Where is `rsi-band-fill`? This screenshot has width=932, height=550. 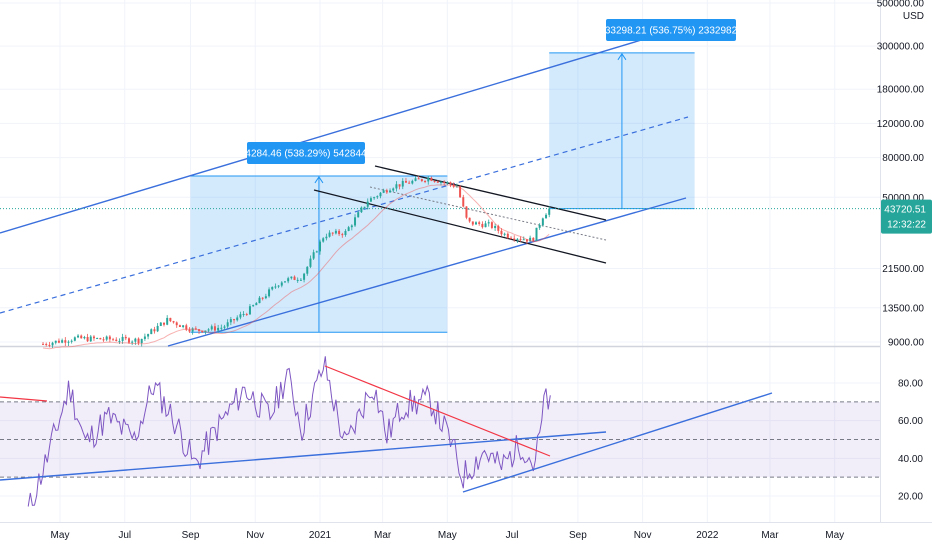 rsi-band-fill is located at coordinates (440, 439).